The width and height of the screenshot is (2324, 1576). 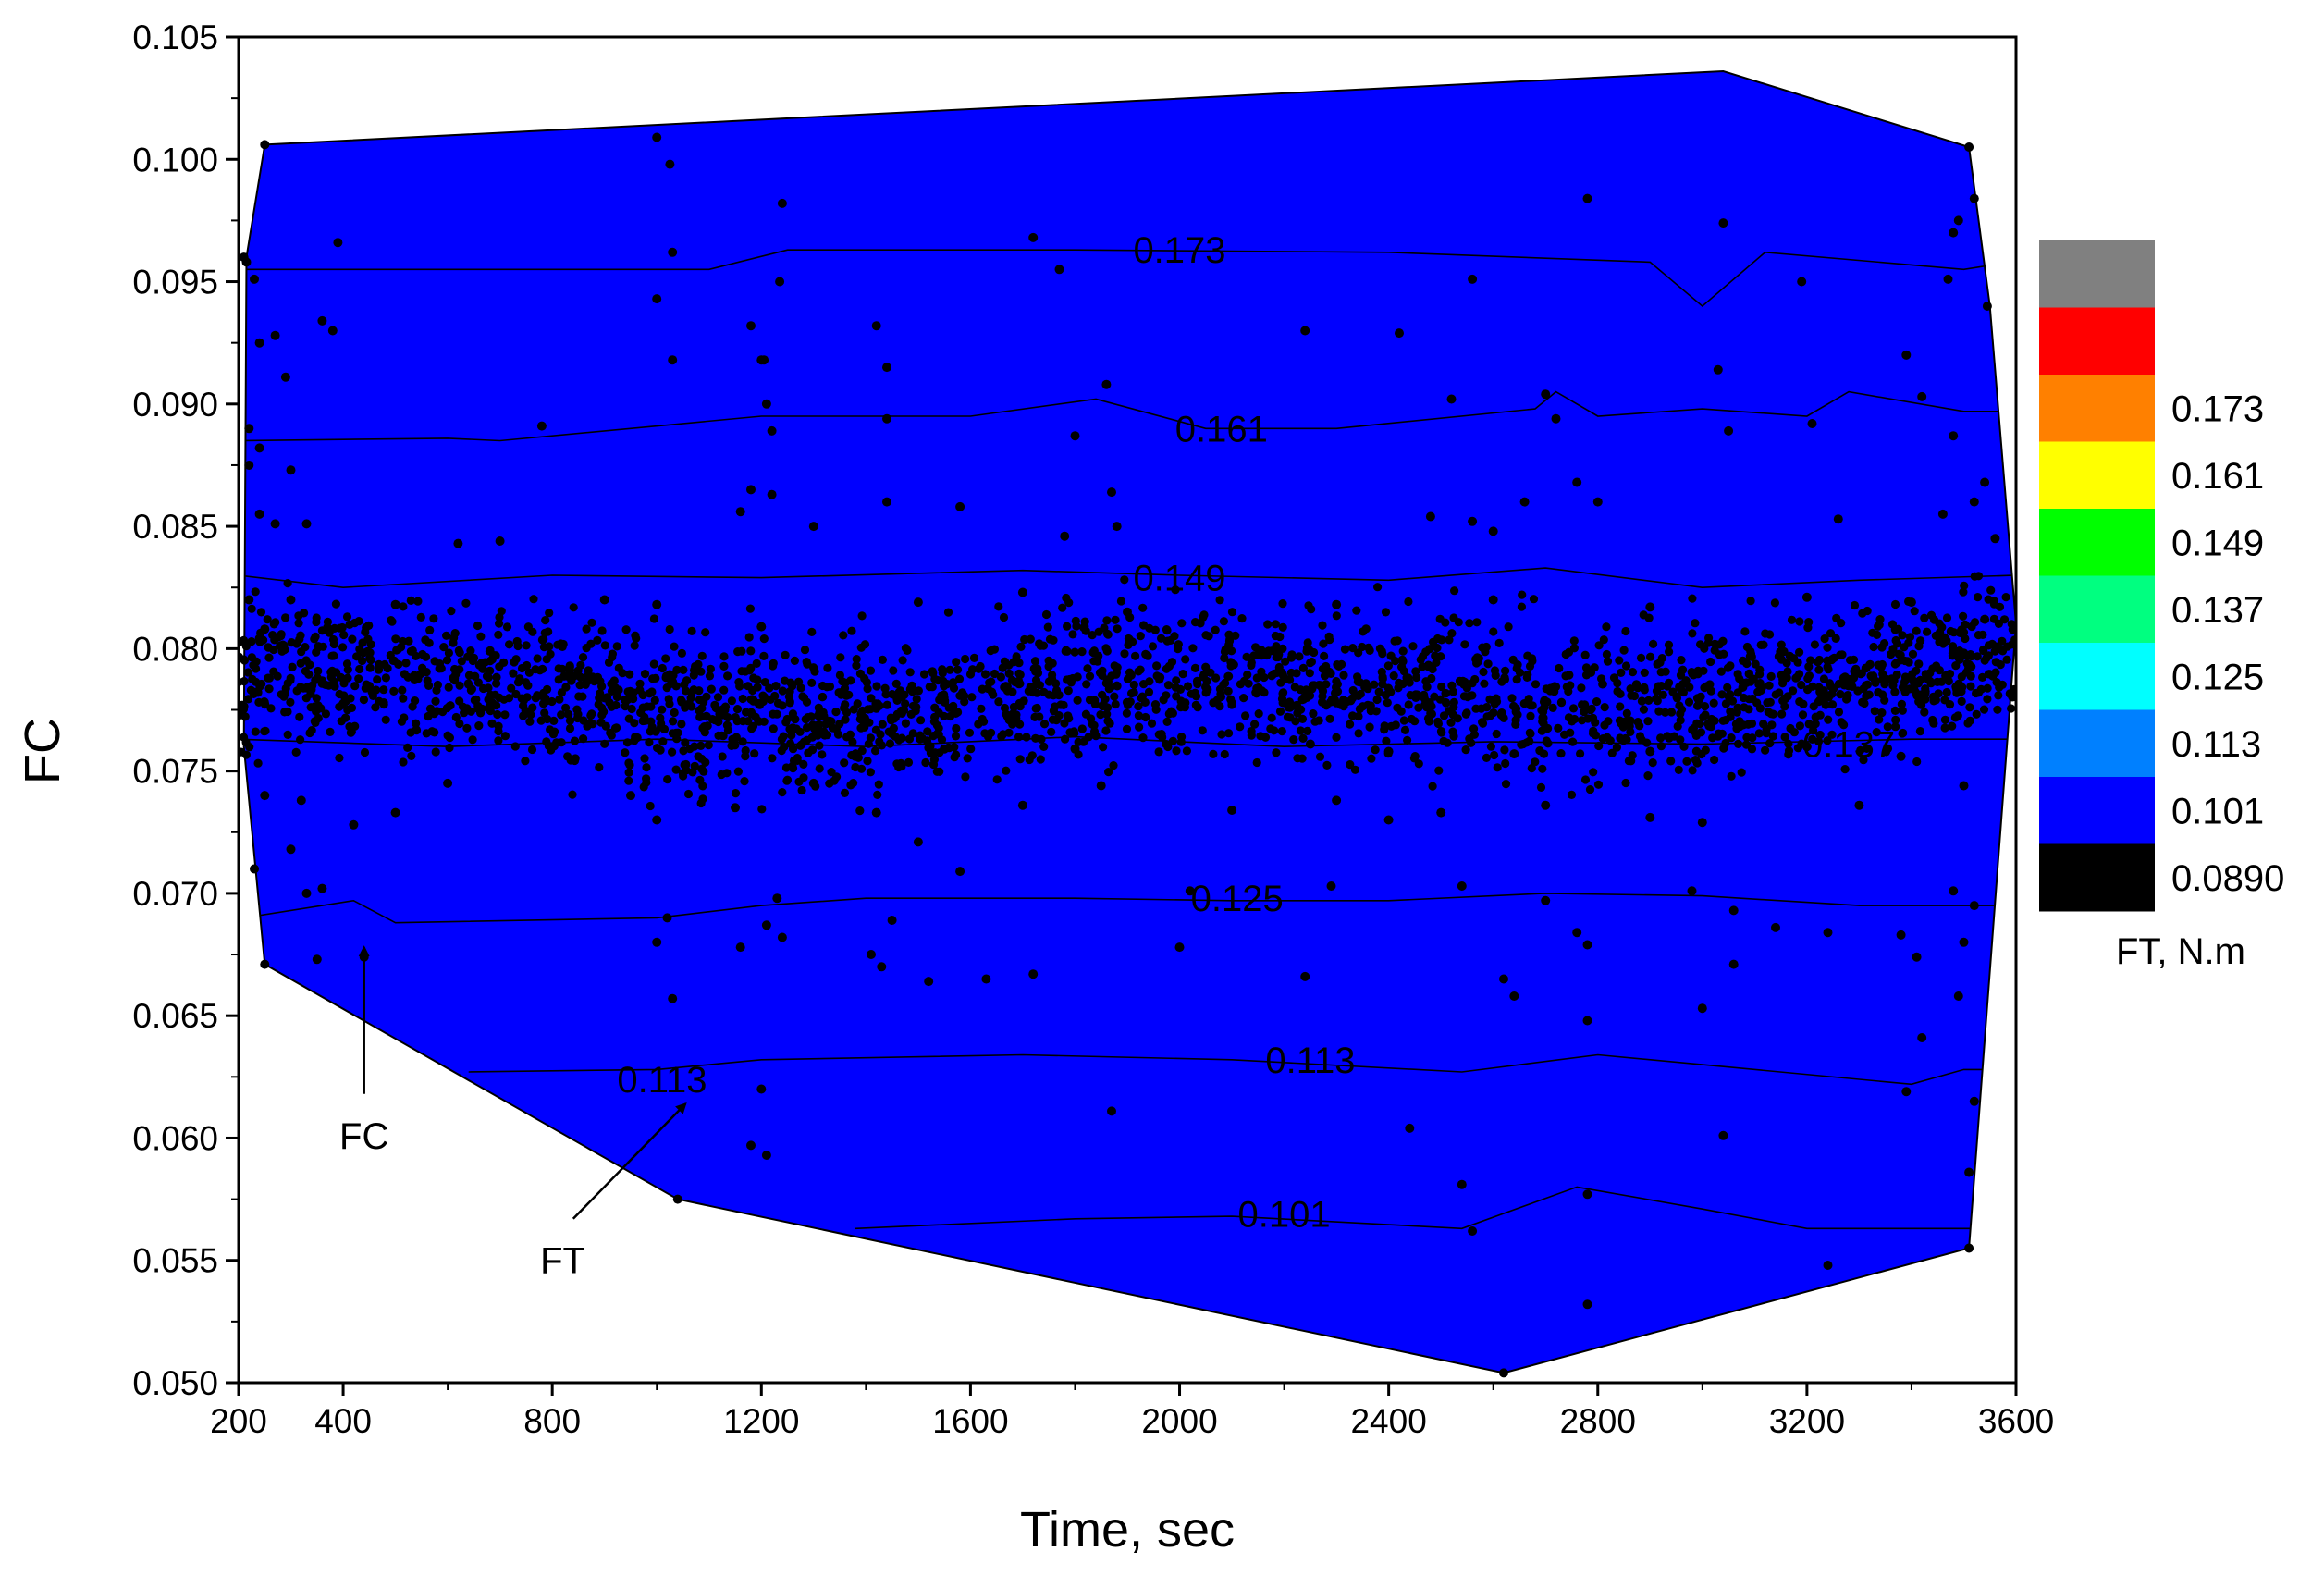 What do you see at coordinates (1695, 623) in the screenshot?
I see `cluster-point-2094` at bounding box center [1695, 623].